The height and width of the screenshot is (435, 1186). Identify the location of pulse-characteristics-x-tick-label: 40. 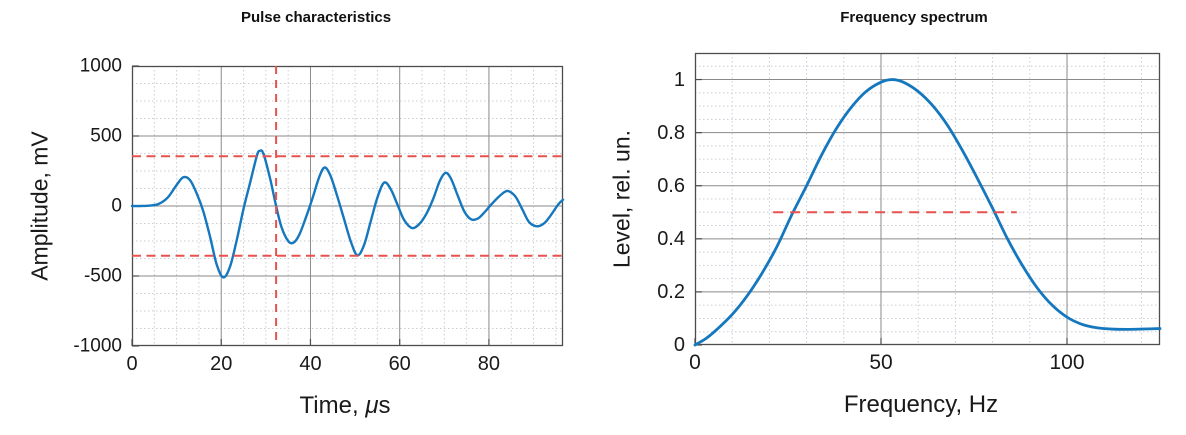
(310, 364).